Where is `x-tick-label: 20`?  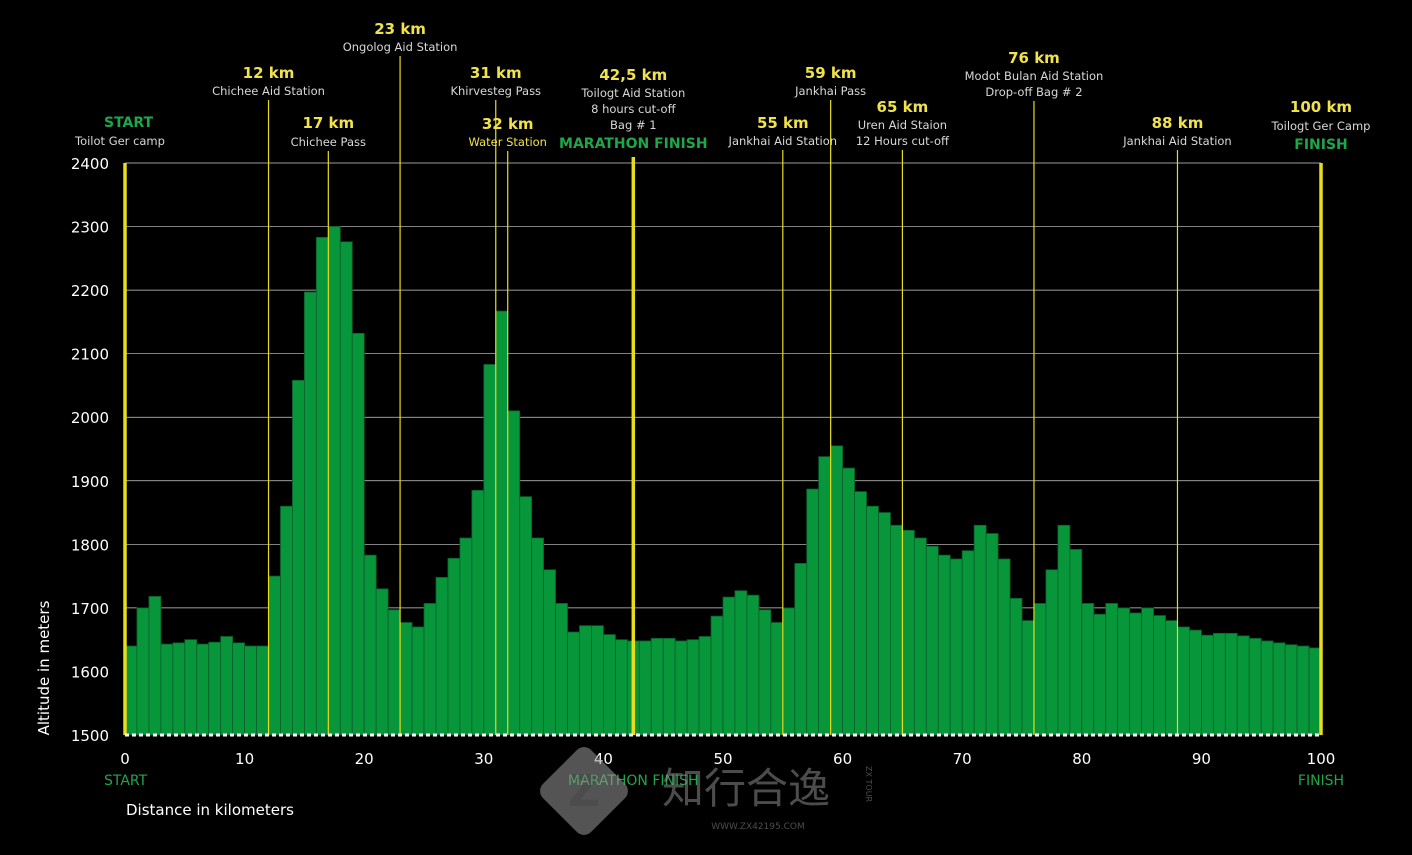 x-tick-label: 20 is located at coordinates (364, 759).